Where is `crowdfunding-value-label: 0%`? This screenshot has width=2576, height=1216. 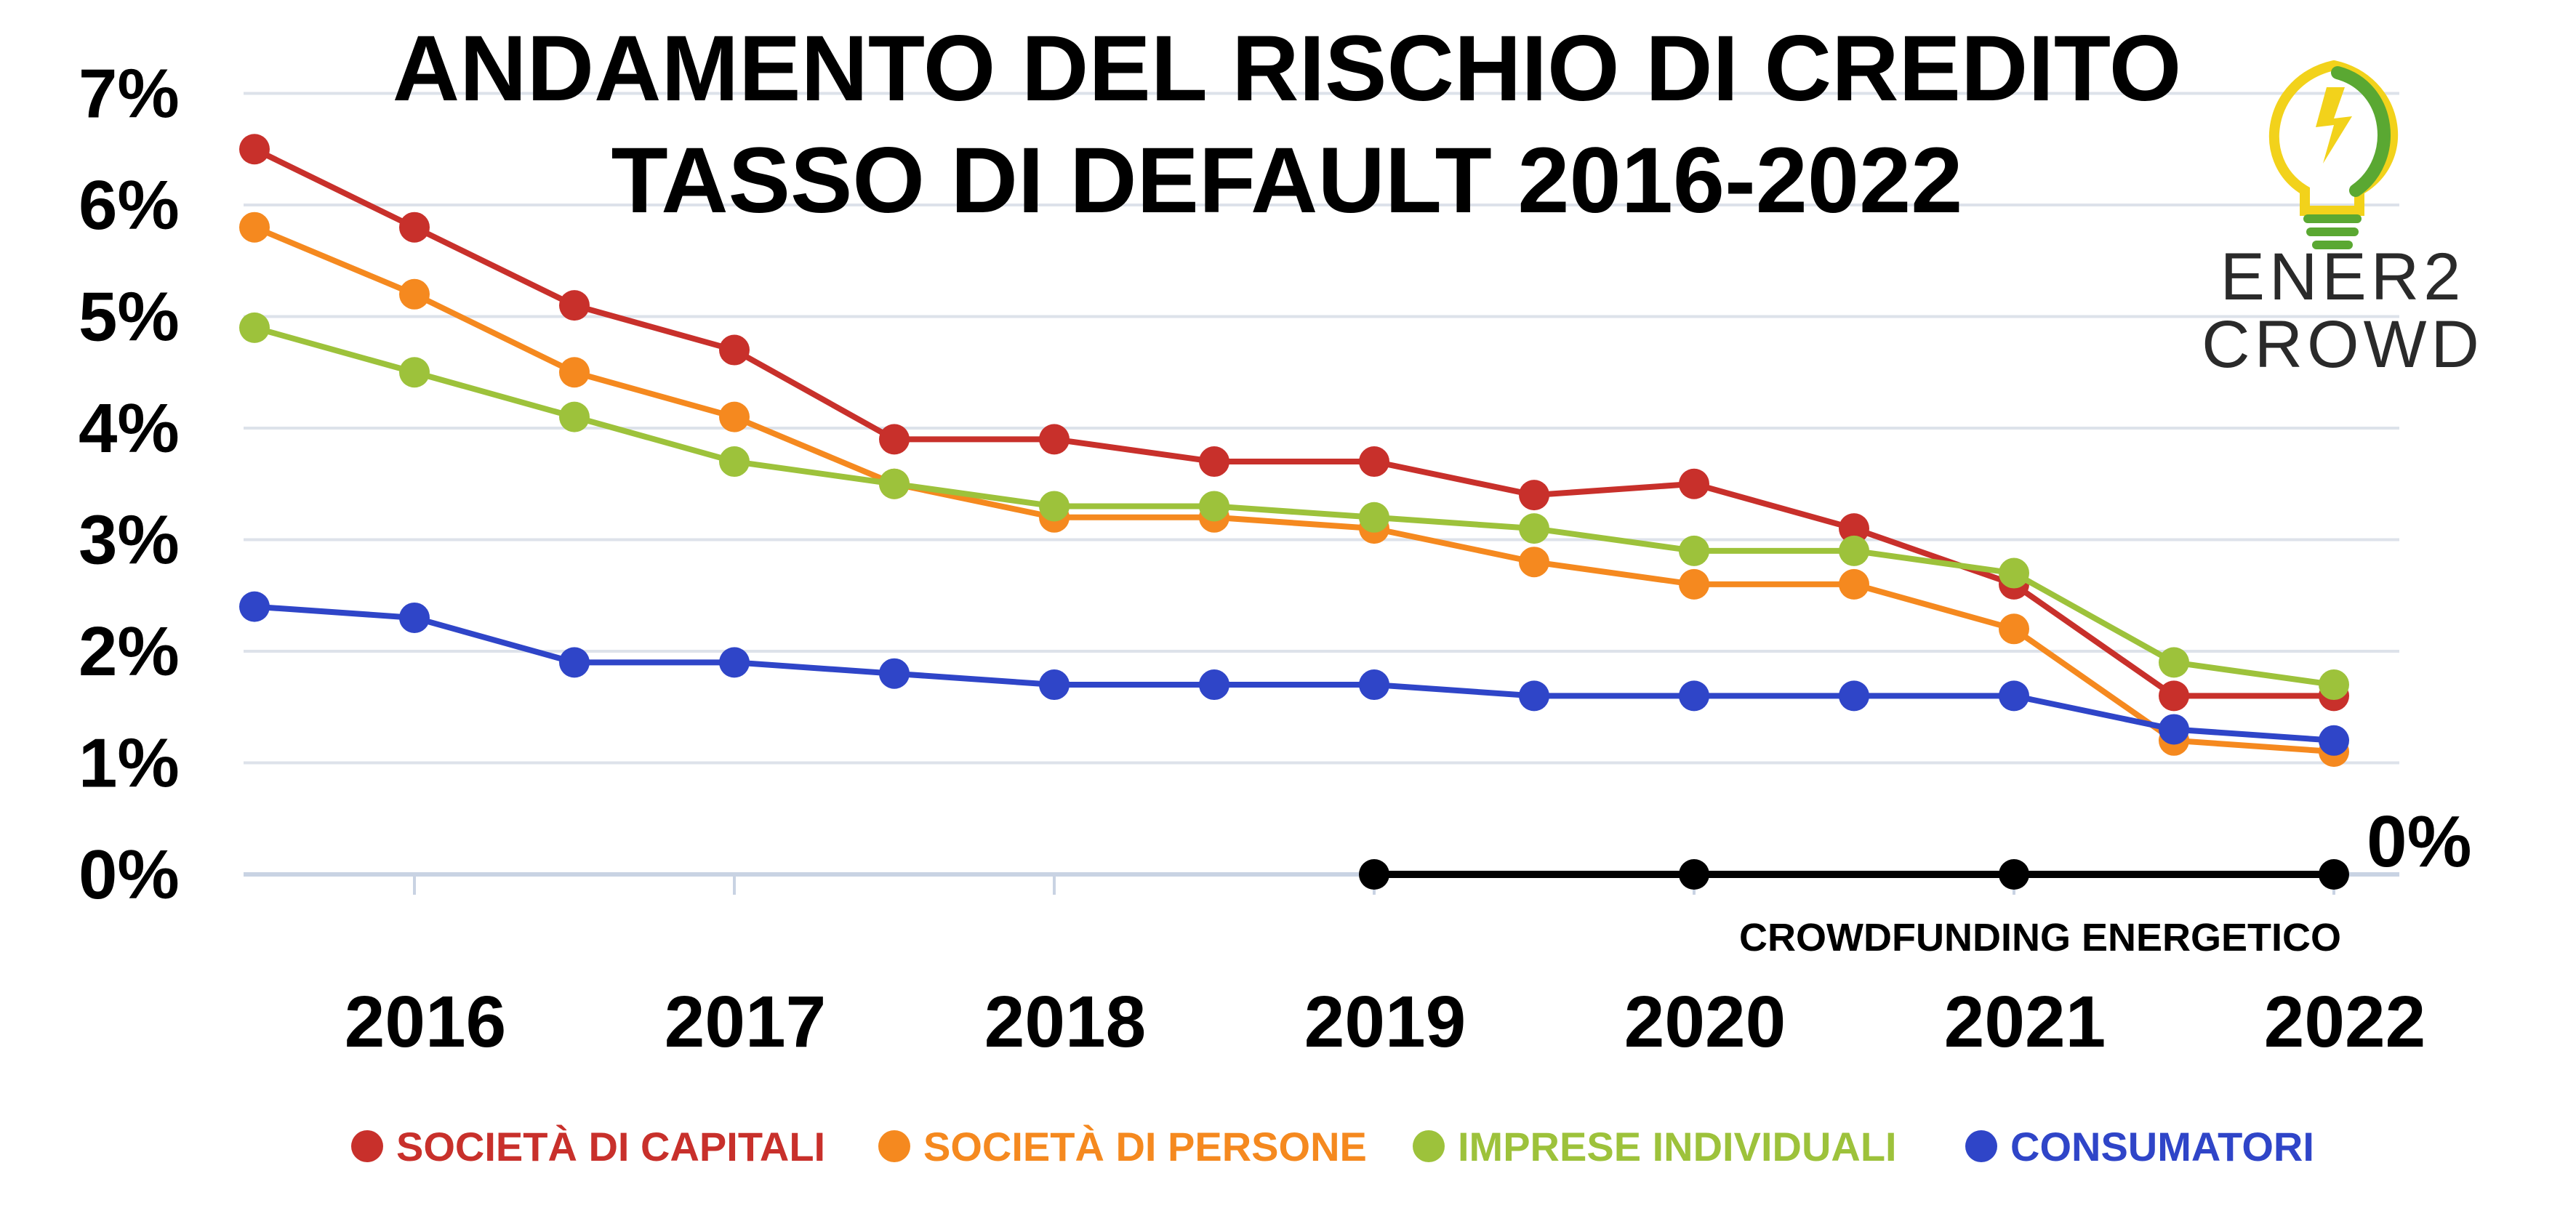
crowdfunding-value-label: 0% is located at coordinates (2419, 841).